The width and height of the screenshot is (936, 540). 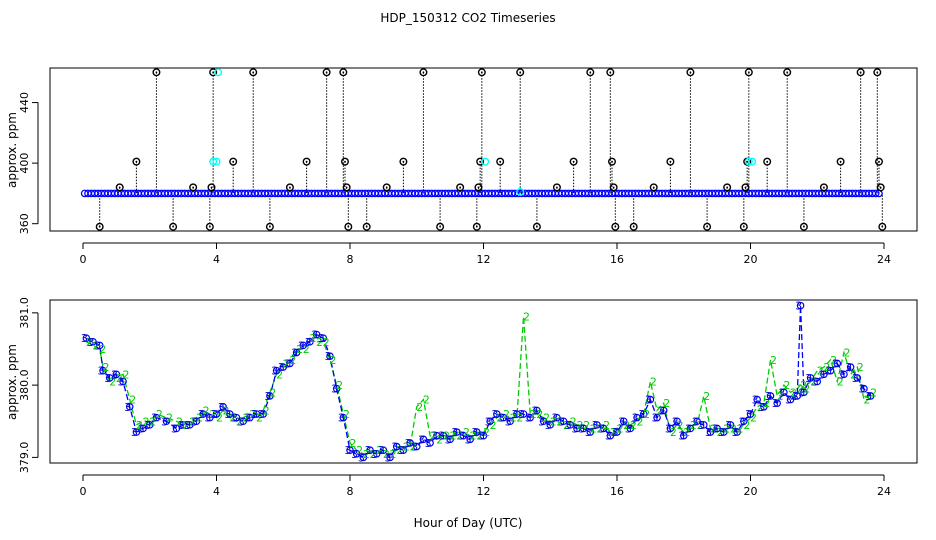 What do you see at coordinates (884, 259) in the screenshot?
I see `x-tick-label: 24` at bounding box center [884, 259].